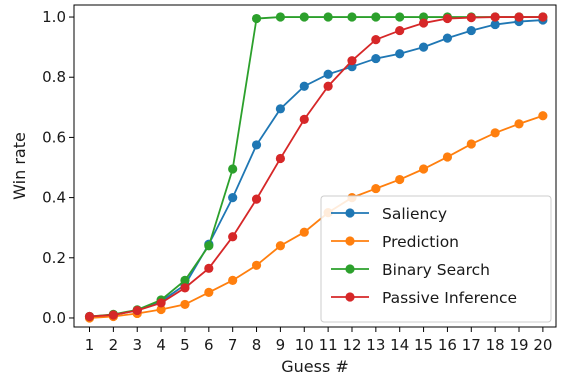  Describe the element at coordinates (257, 345) in the screenshot. I see `x-tick-label: 8` at that location.